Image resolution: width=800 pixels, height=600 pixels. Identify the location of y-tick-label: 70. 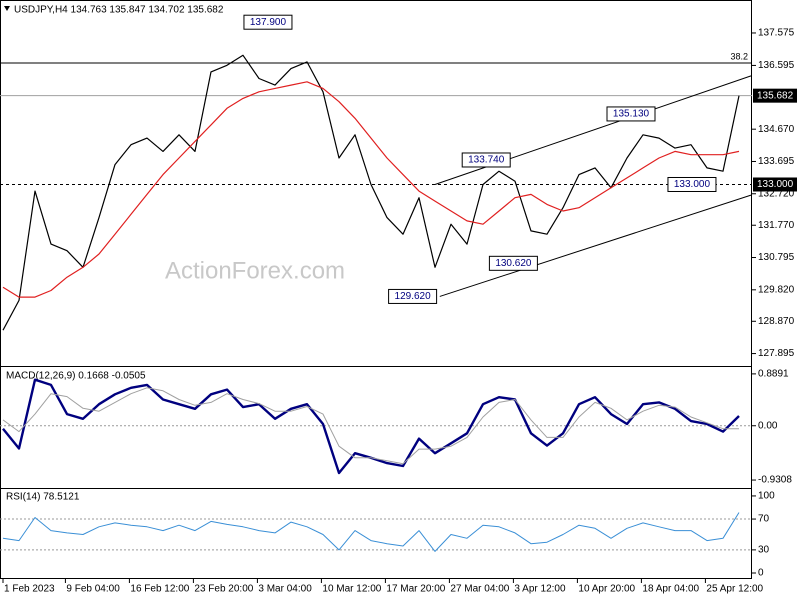
(764, 519).